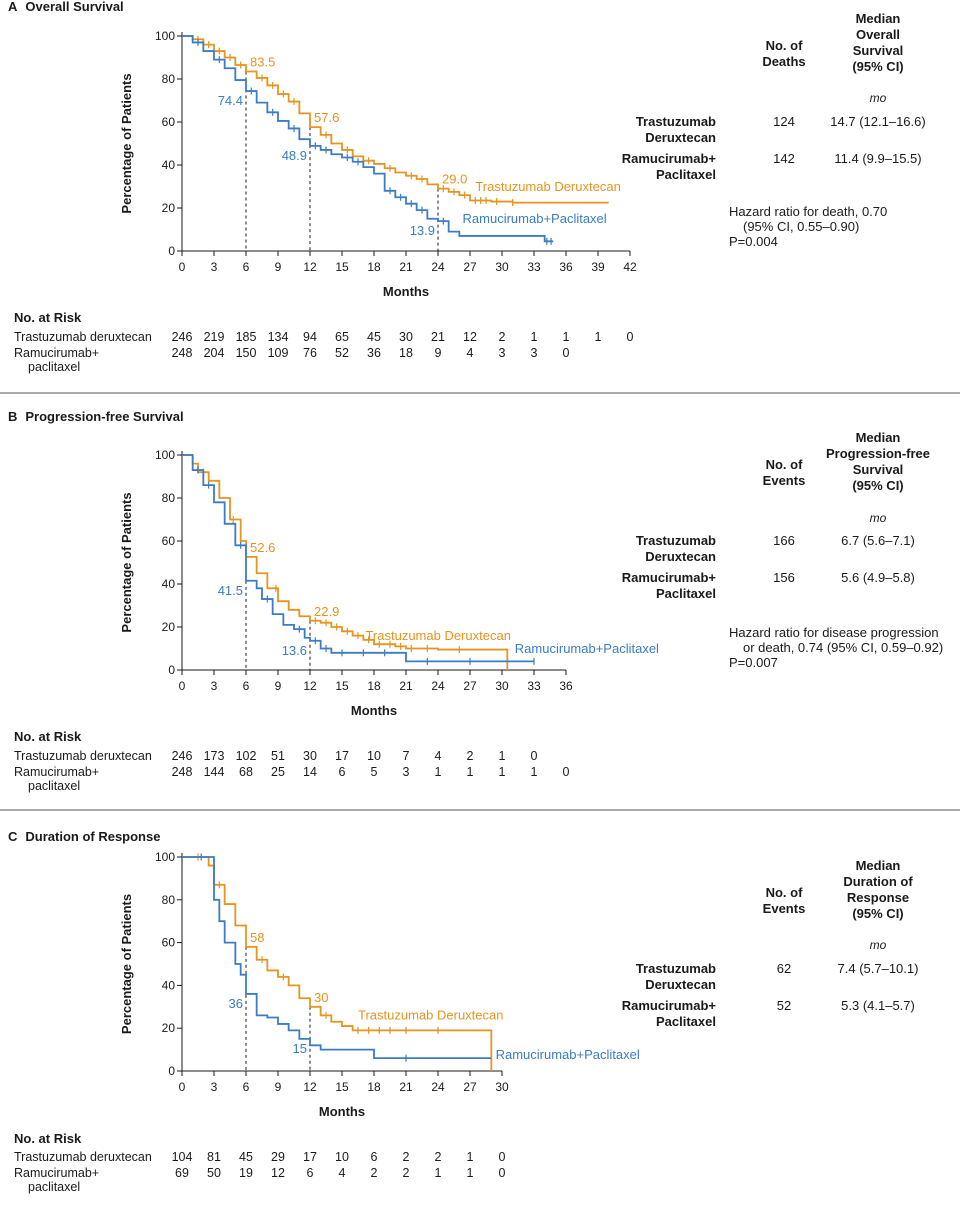 The height and width of the screenshot is (1211, 960). What do you see at coordinates (278, 756) in the screenshot?
I see `at-risk-value: 51` at bounding box center [278, 756].